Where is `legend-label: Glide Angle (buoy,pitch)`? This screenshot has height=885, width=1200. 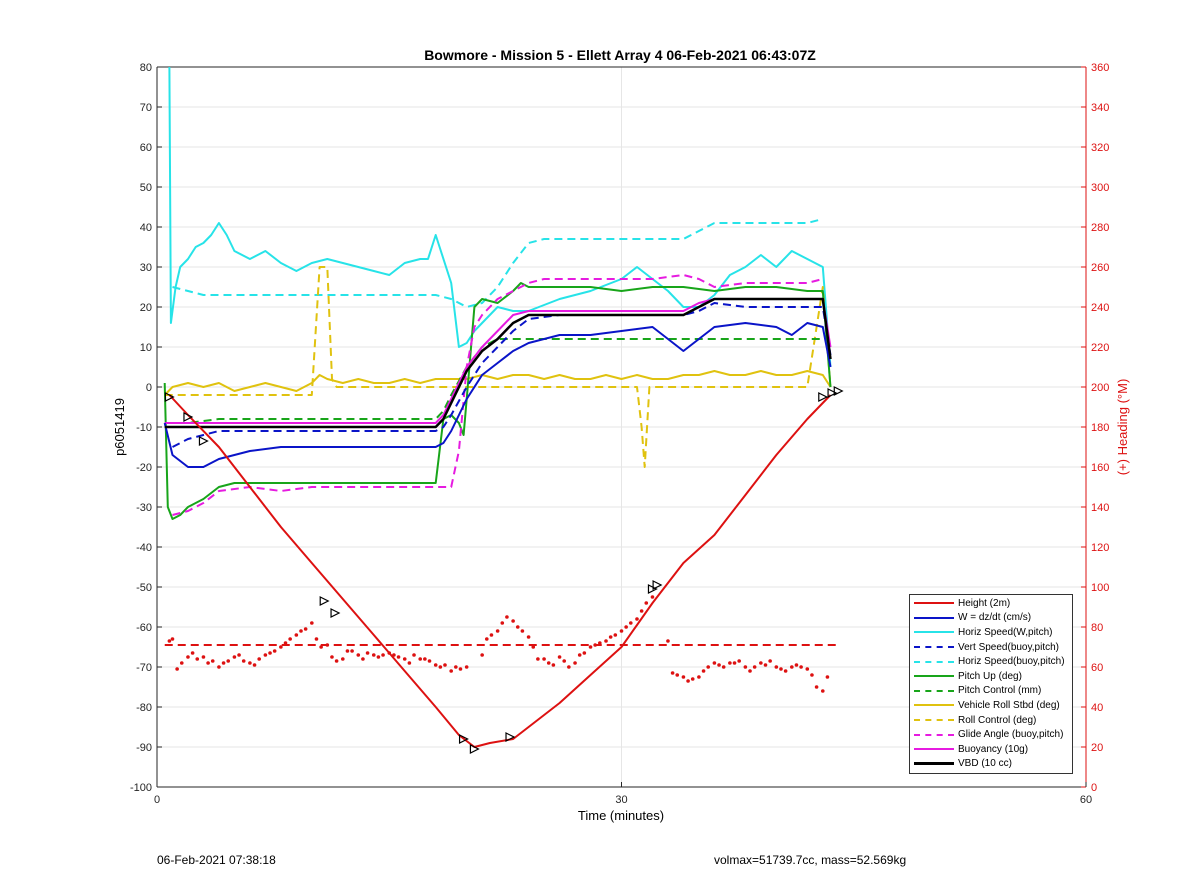 legend-label: Glide Angle (buoy,pitch) is located at coordinates (1011, 735).